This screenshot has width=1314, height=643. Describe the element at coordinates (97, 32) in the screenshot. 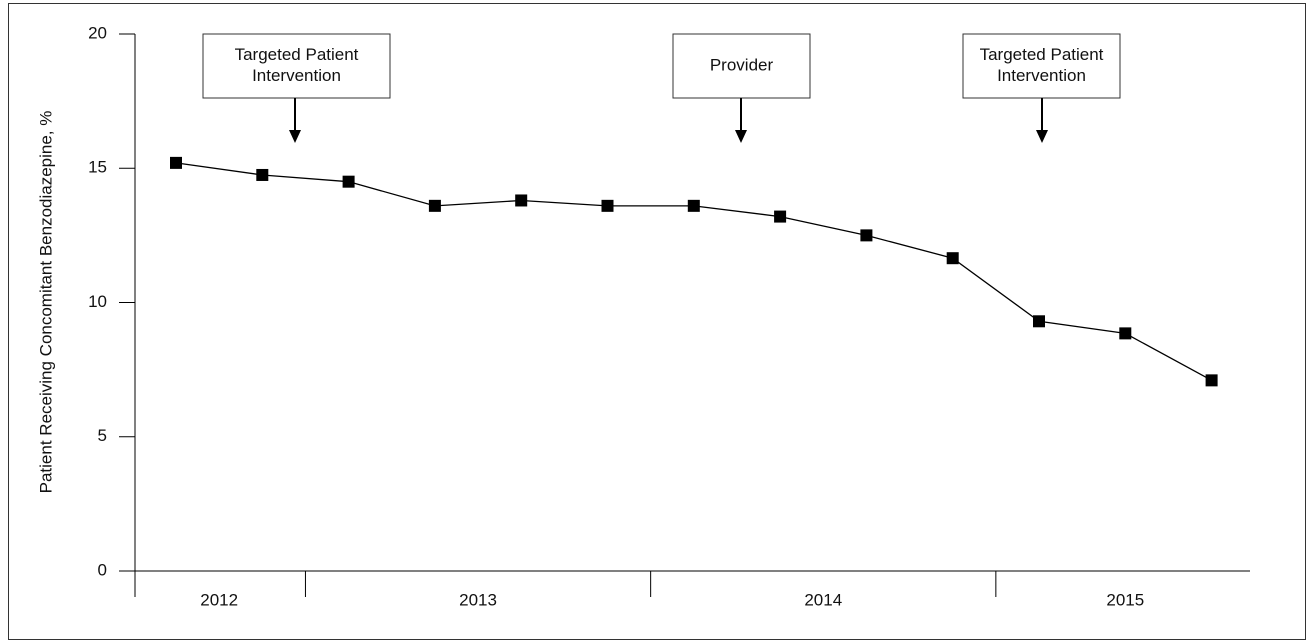

I see `y-tick-label: 20` at that location.